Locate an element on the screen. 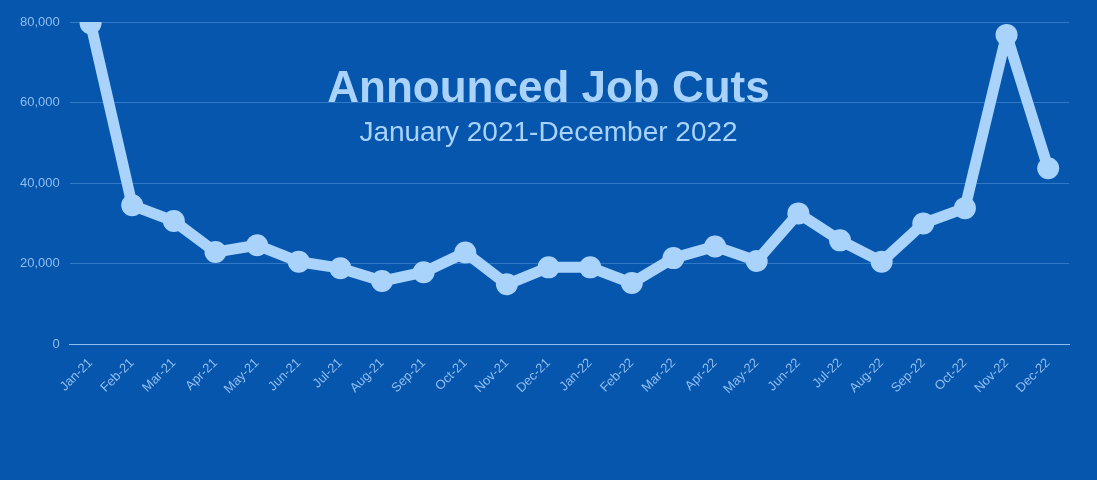 The width and height of the screenshot is (1097, 480). text: January 2021-December 2022 is located at coordinates (548, 132).